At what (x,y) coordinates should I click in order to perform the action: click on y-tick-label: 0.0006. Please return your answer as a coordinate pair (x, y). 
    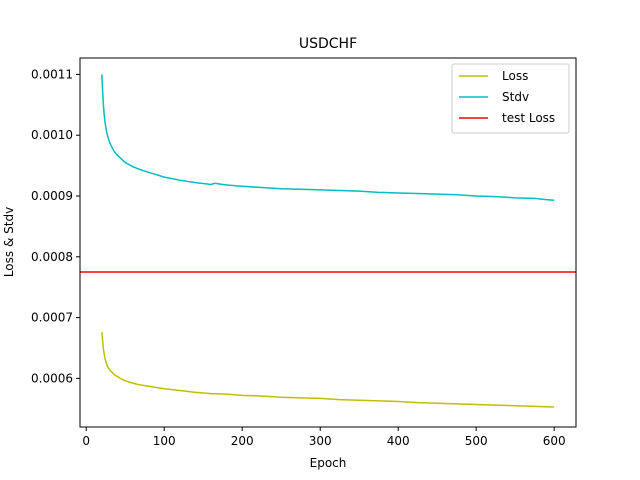
    Looking at the image, I should click on (52, 378).